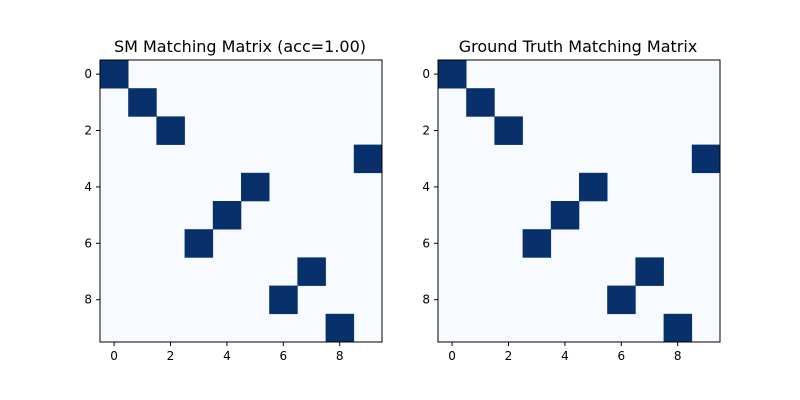  I want to click on sm-y-tick-label-6: 6, so click(88, 243).